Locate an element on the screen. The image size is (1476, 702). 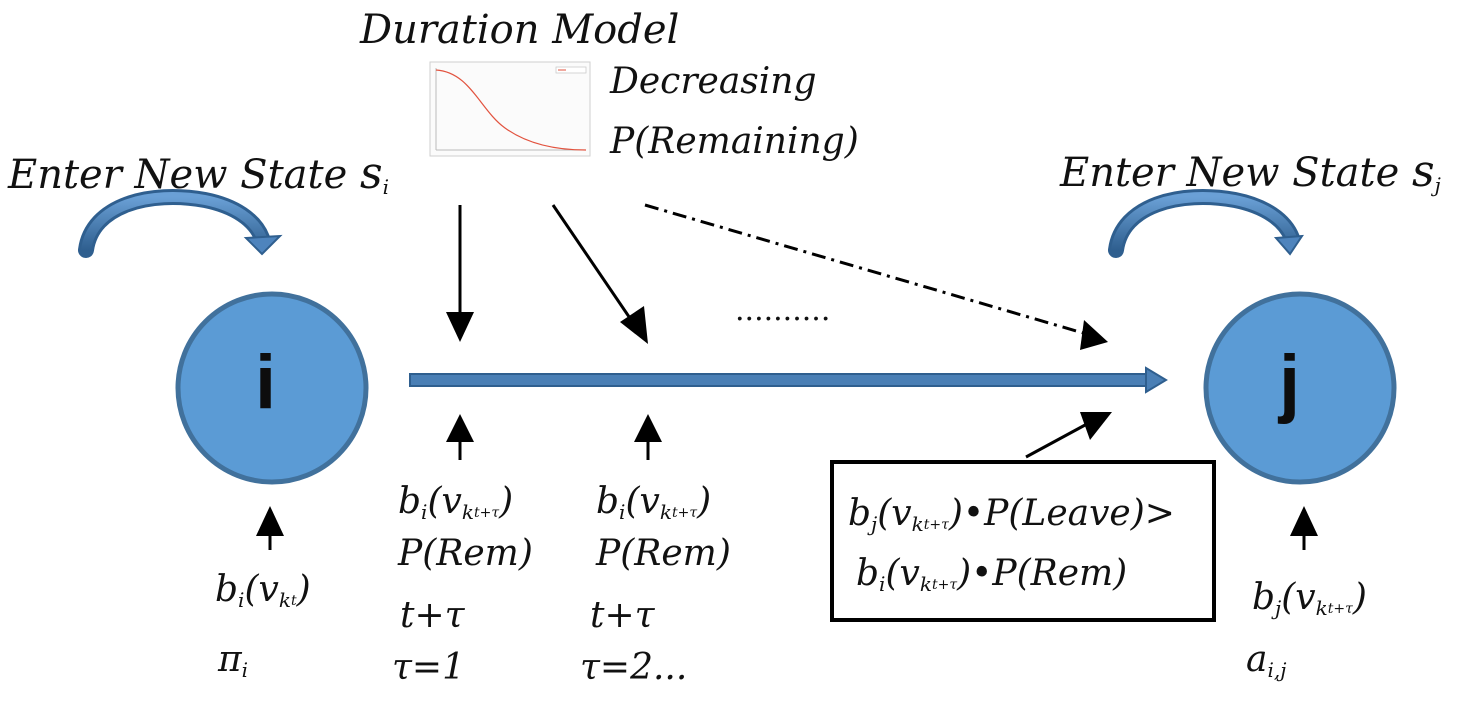
curl-arrow-i is located at coordinates (180, 223).